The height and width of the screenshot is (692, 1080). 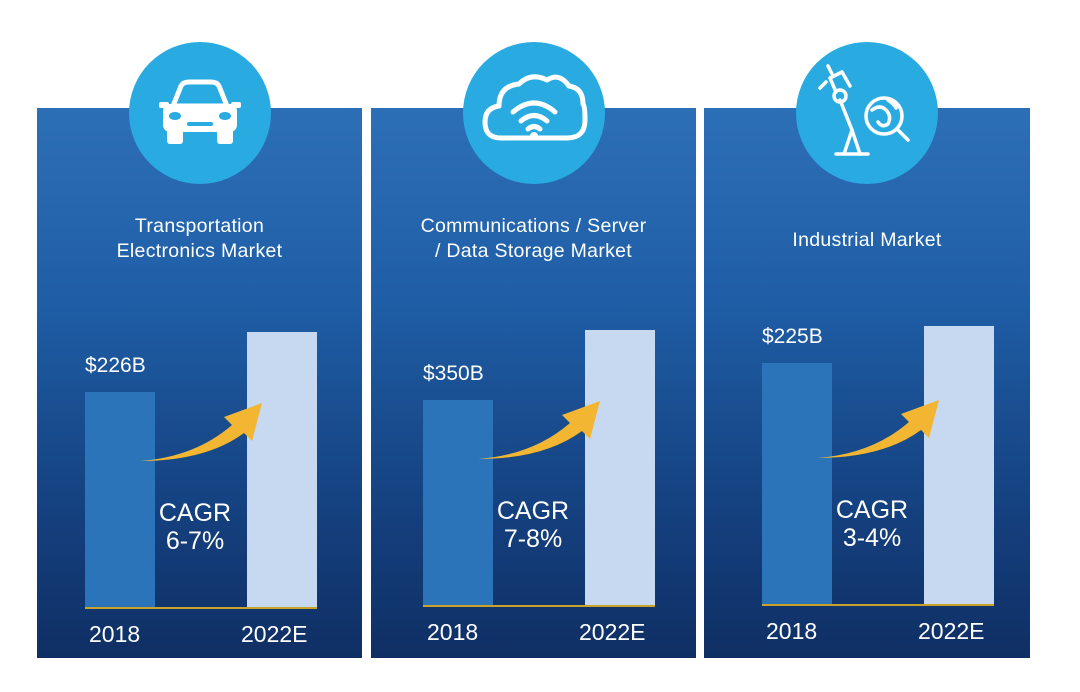 I want to click on cagr-annotation: CAGR 3-4%, so click(x=872, y=524).